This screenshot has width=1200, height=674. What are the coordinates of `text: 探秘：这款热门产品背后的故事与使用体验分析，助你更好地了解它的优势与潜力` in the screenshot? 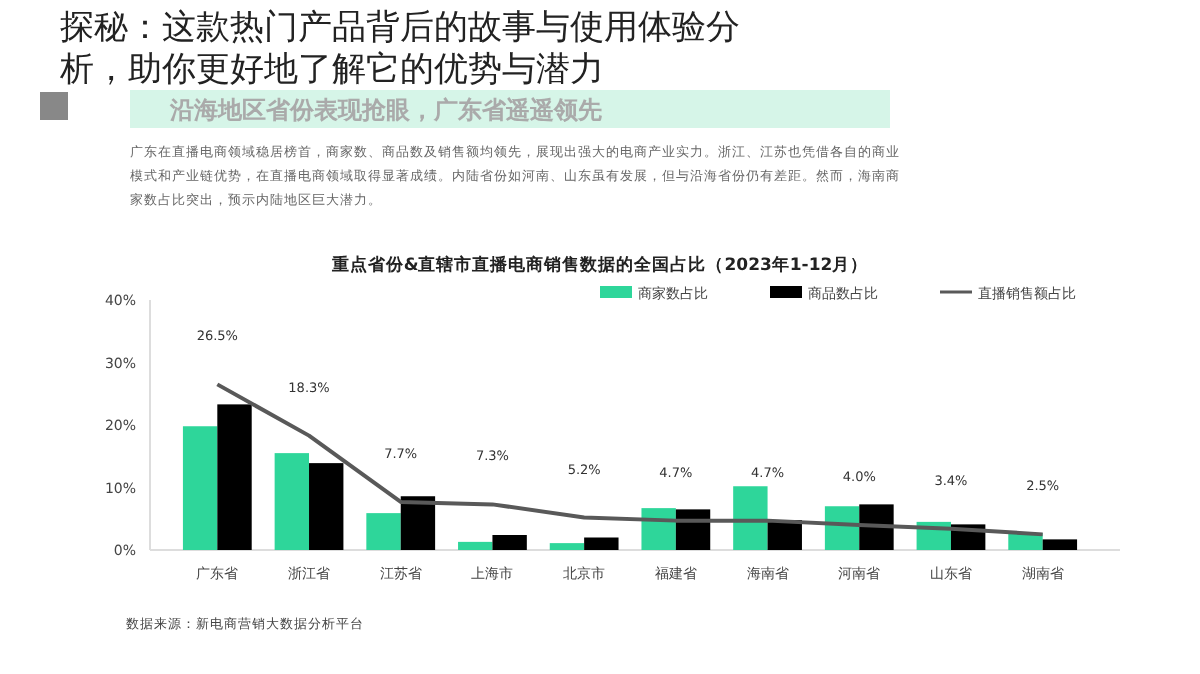 It's located at (399, 49).